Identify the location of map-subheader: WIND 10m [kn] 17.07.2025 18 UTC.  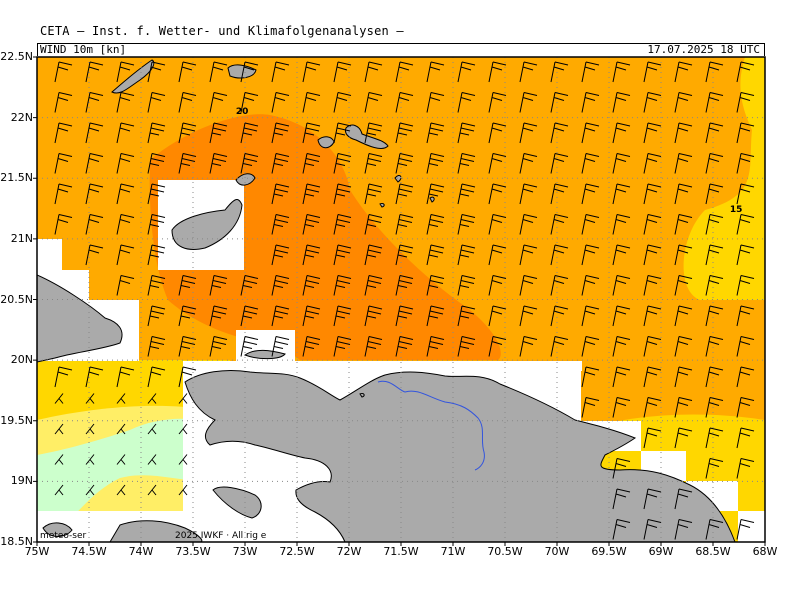
(401, 49).